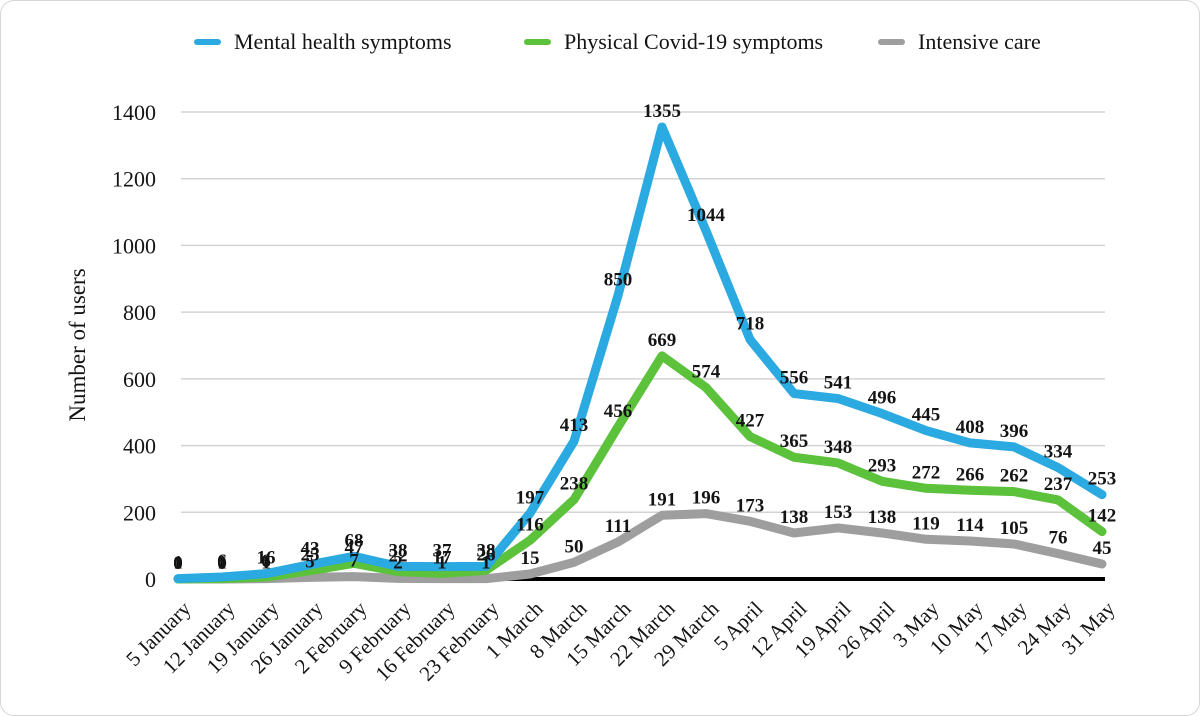 This screenshot has height=716, width=1200. Describe the element at coordinates (354, 561) in the screenshot. I see `data-label: 7` at that location.